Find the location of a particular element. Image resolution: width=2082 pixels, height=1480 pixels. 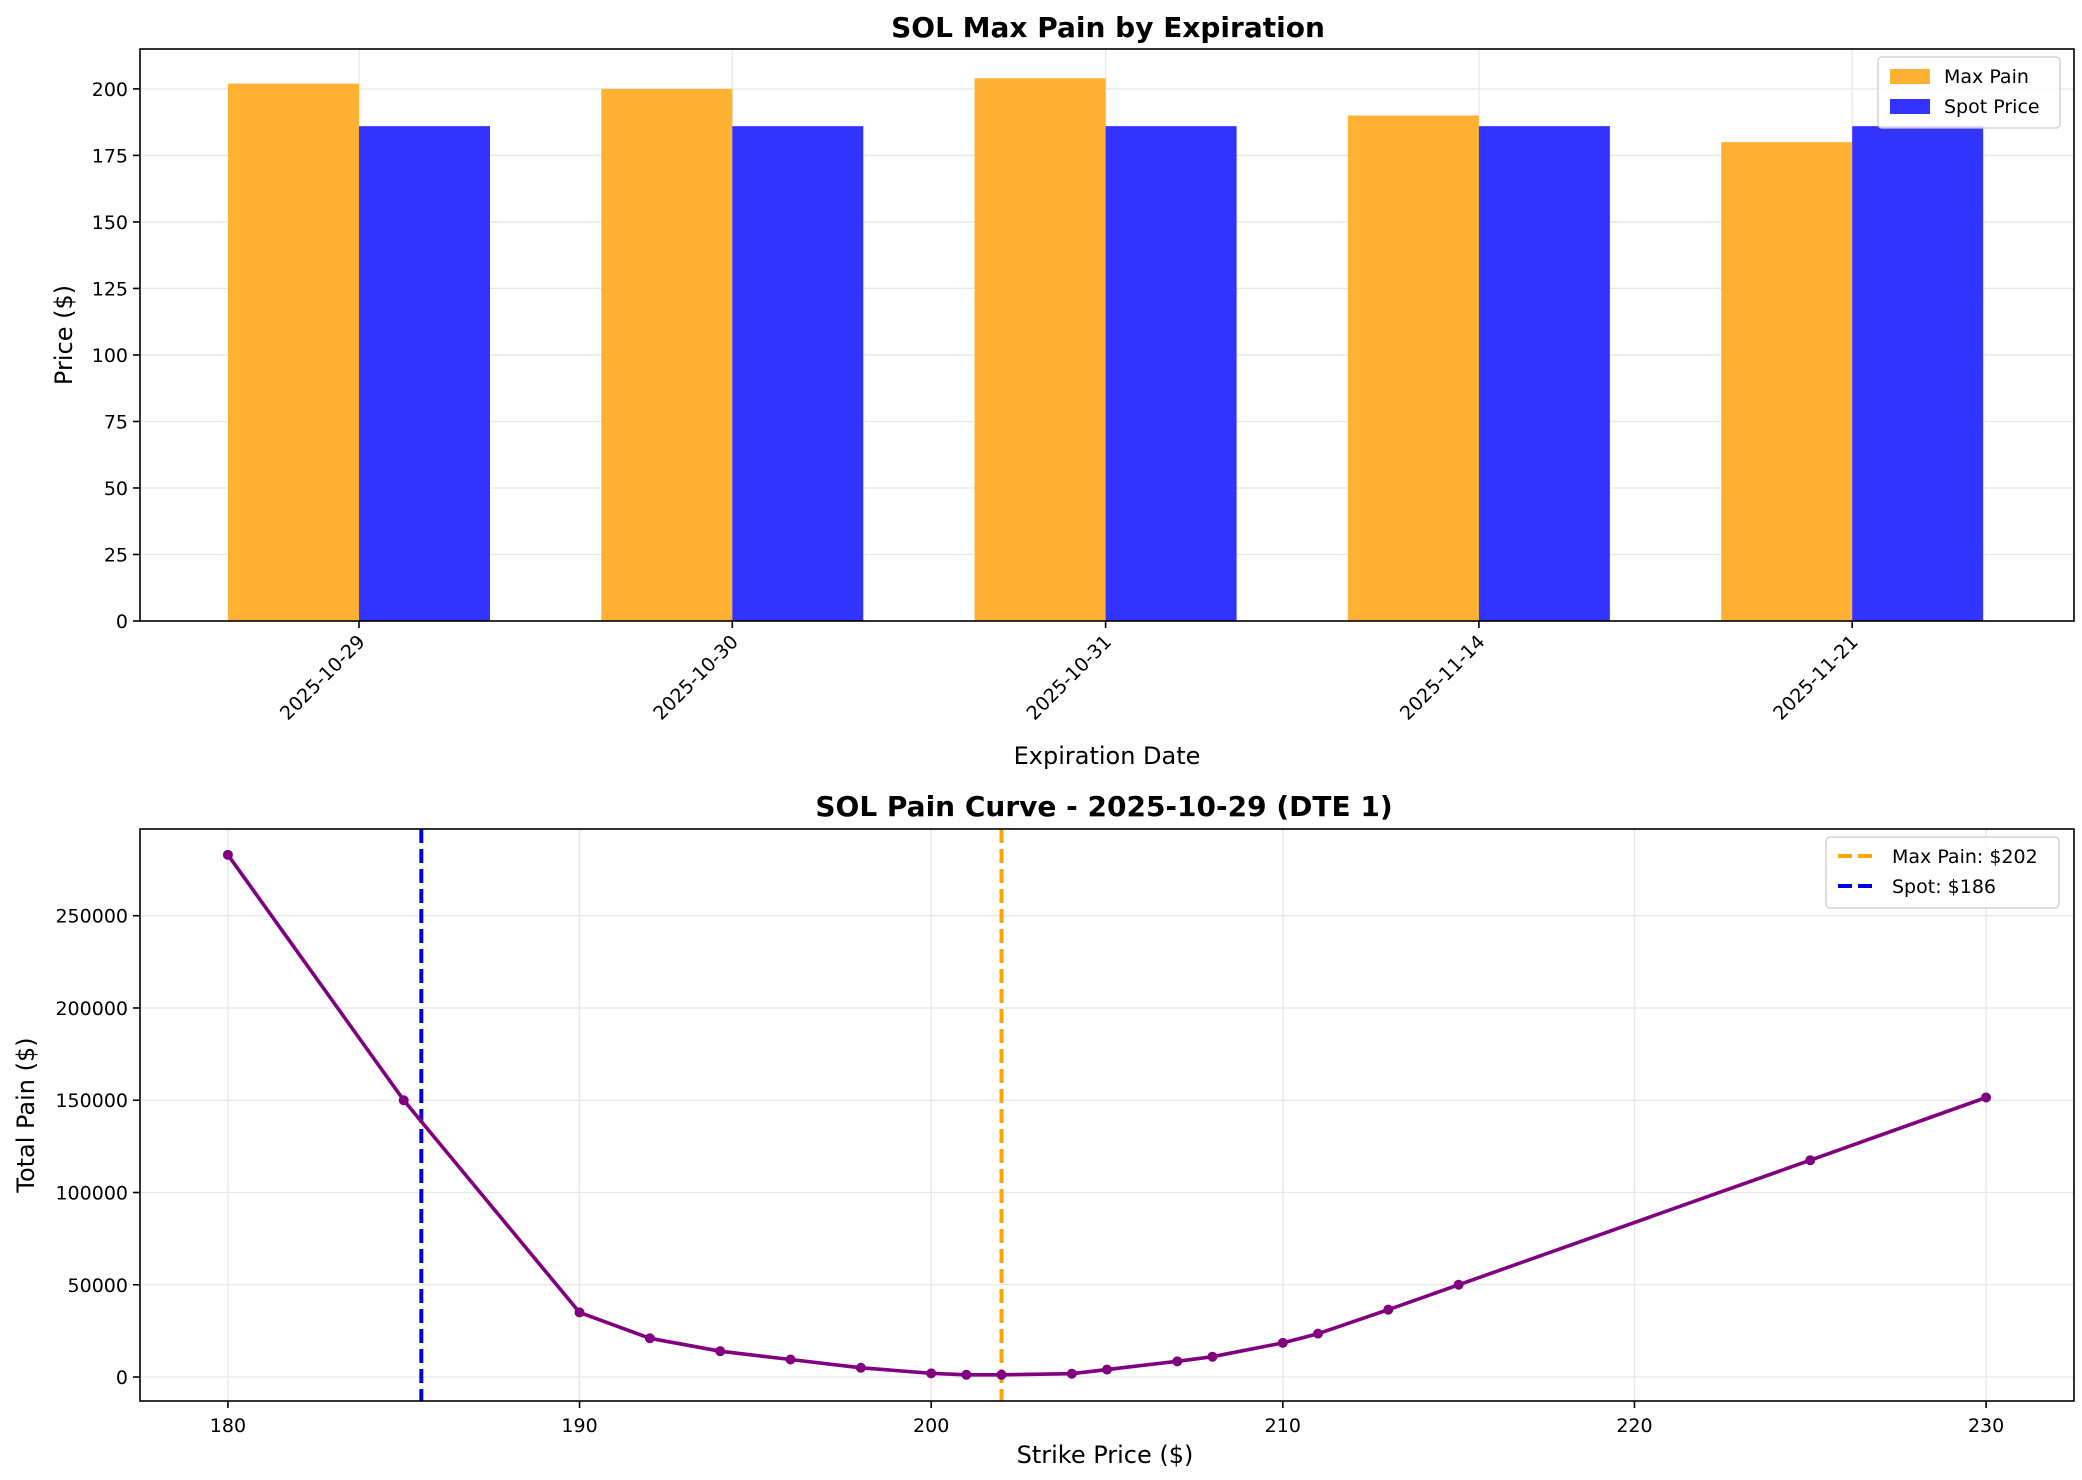

chart1-x-tick-label: 2025-10-30 is located at coordinates (696, 678).